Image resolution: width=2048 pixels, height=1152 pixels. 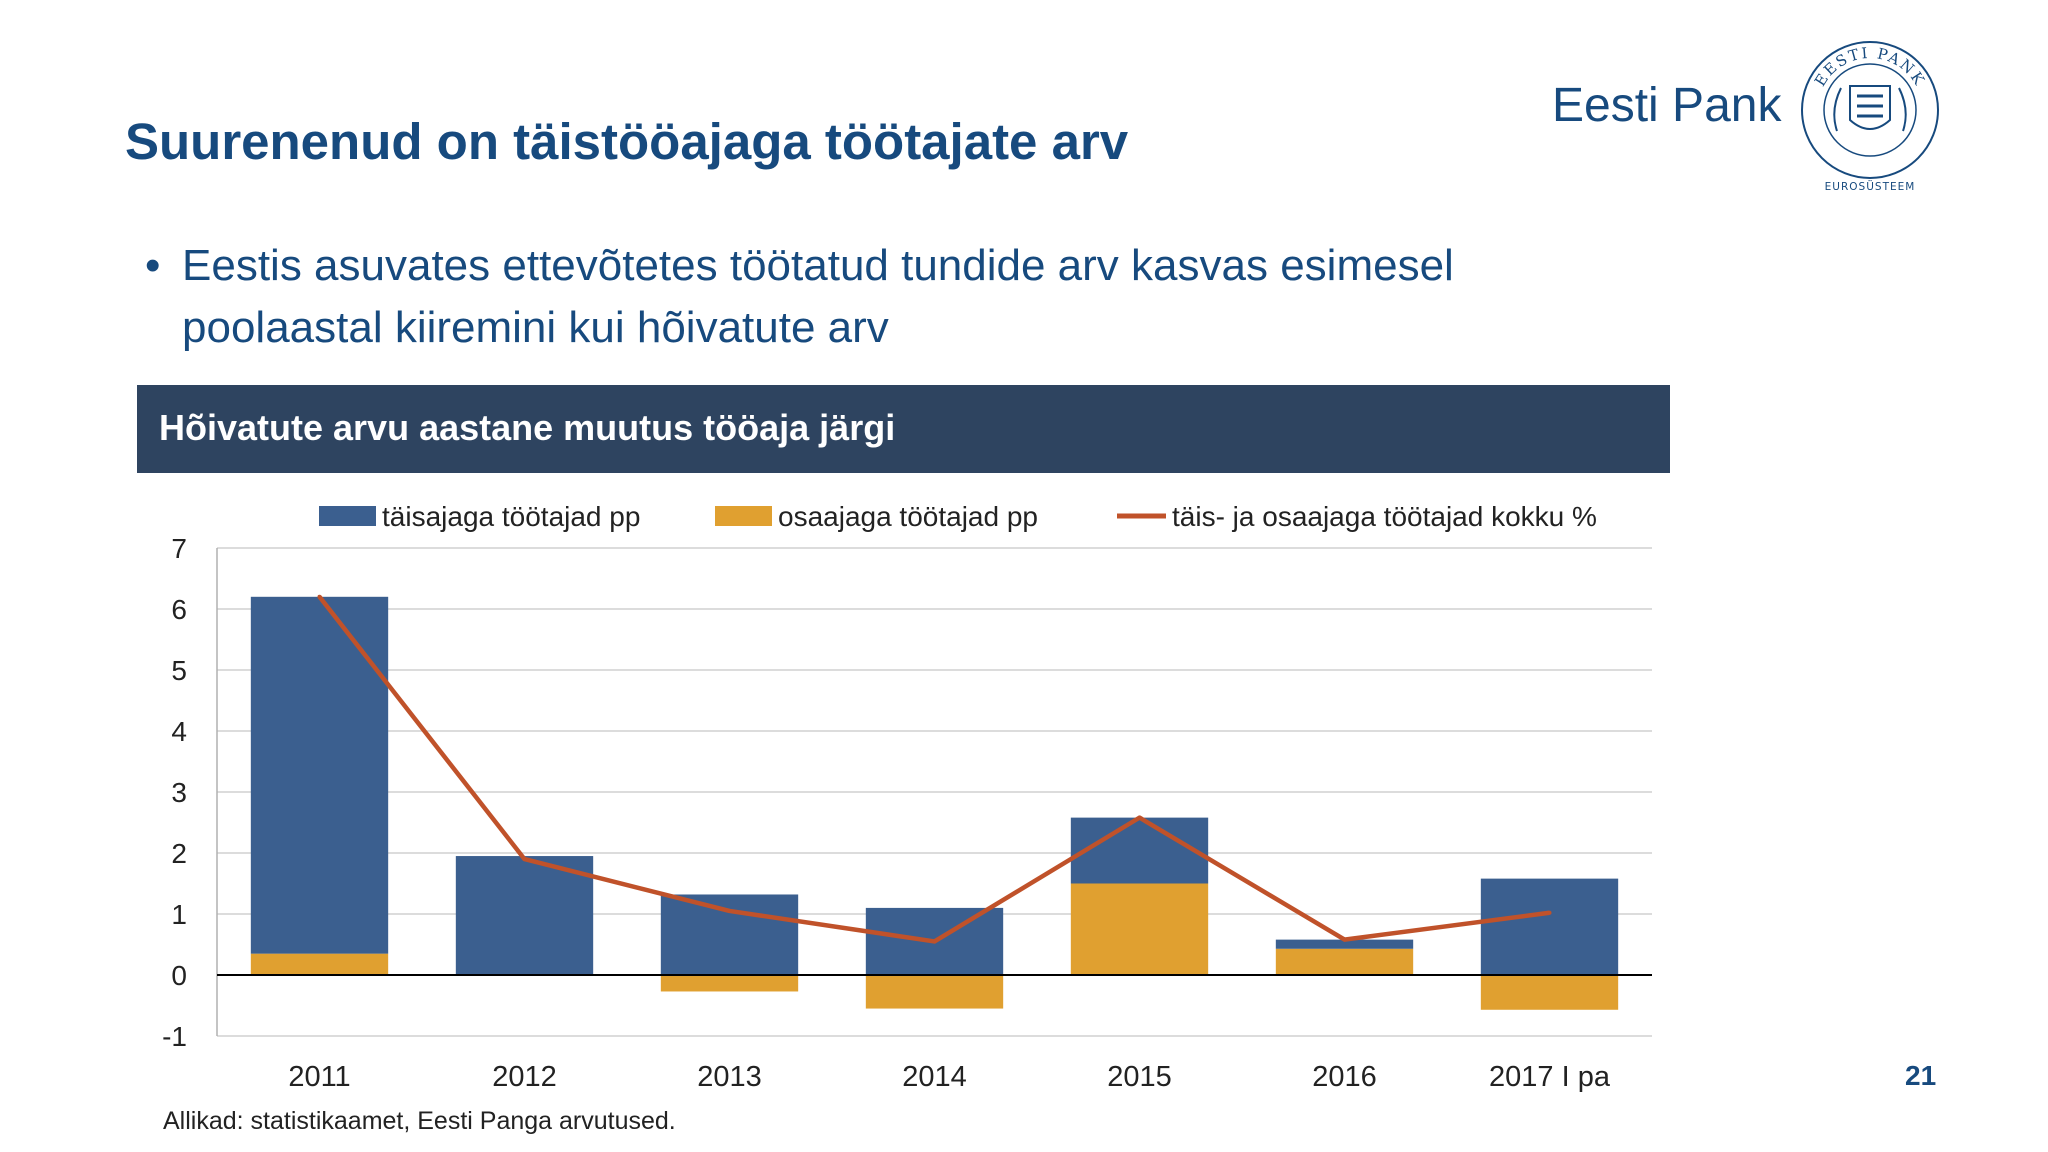 I want to click on y-tick-label: 7, so click(x=179, y=548).